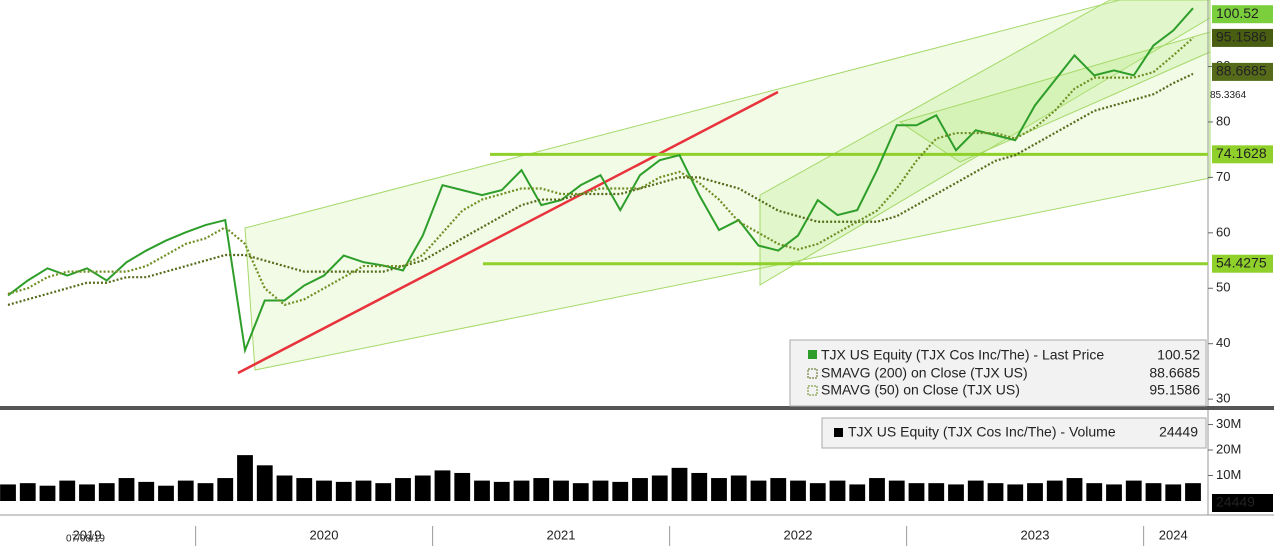 Image resolution: width=1274 pixels, height=546 pixels. Describe the element at coordinates (1228, 95) in the screenshot. I see `level-label: 85.3364` at that location.